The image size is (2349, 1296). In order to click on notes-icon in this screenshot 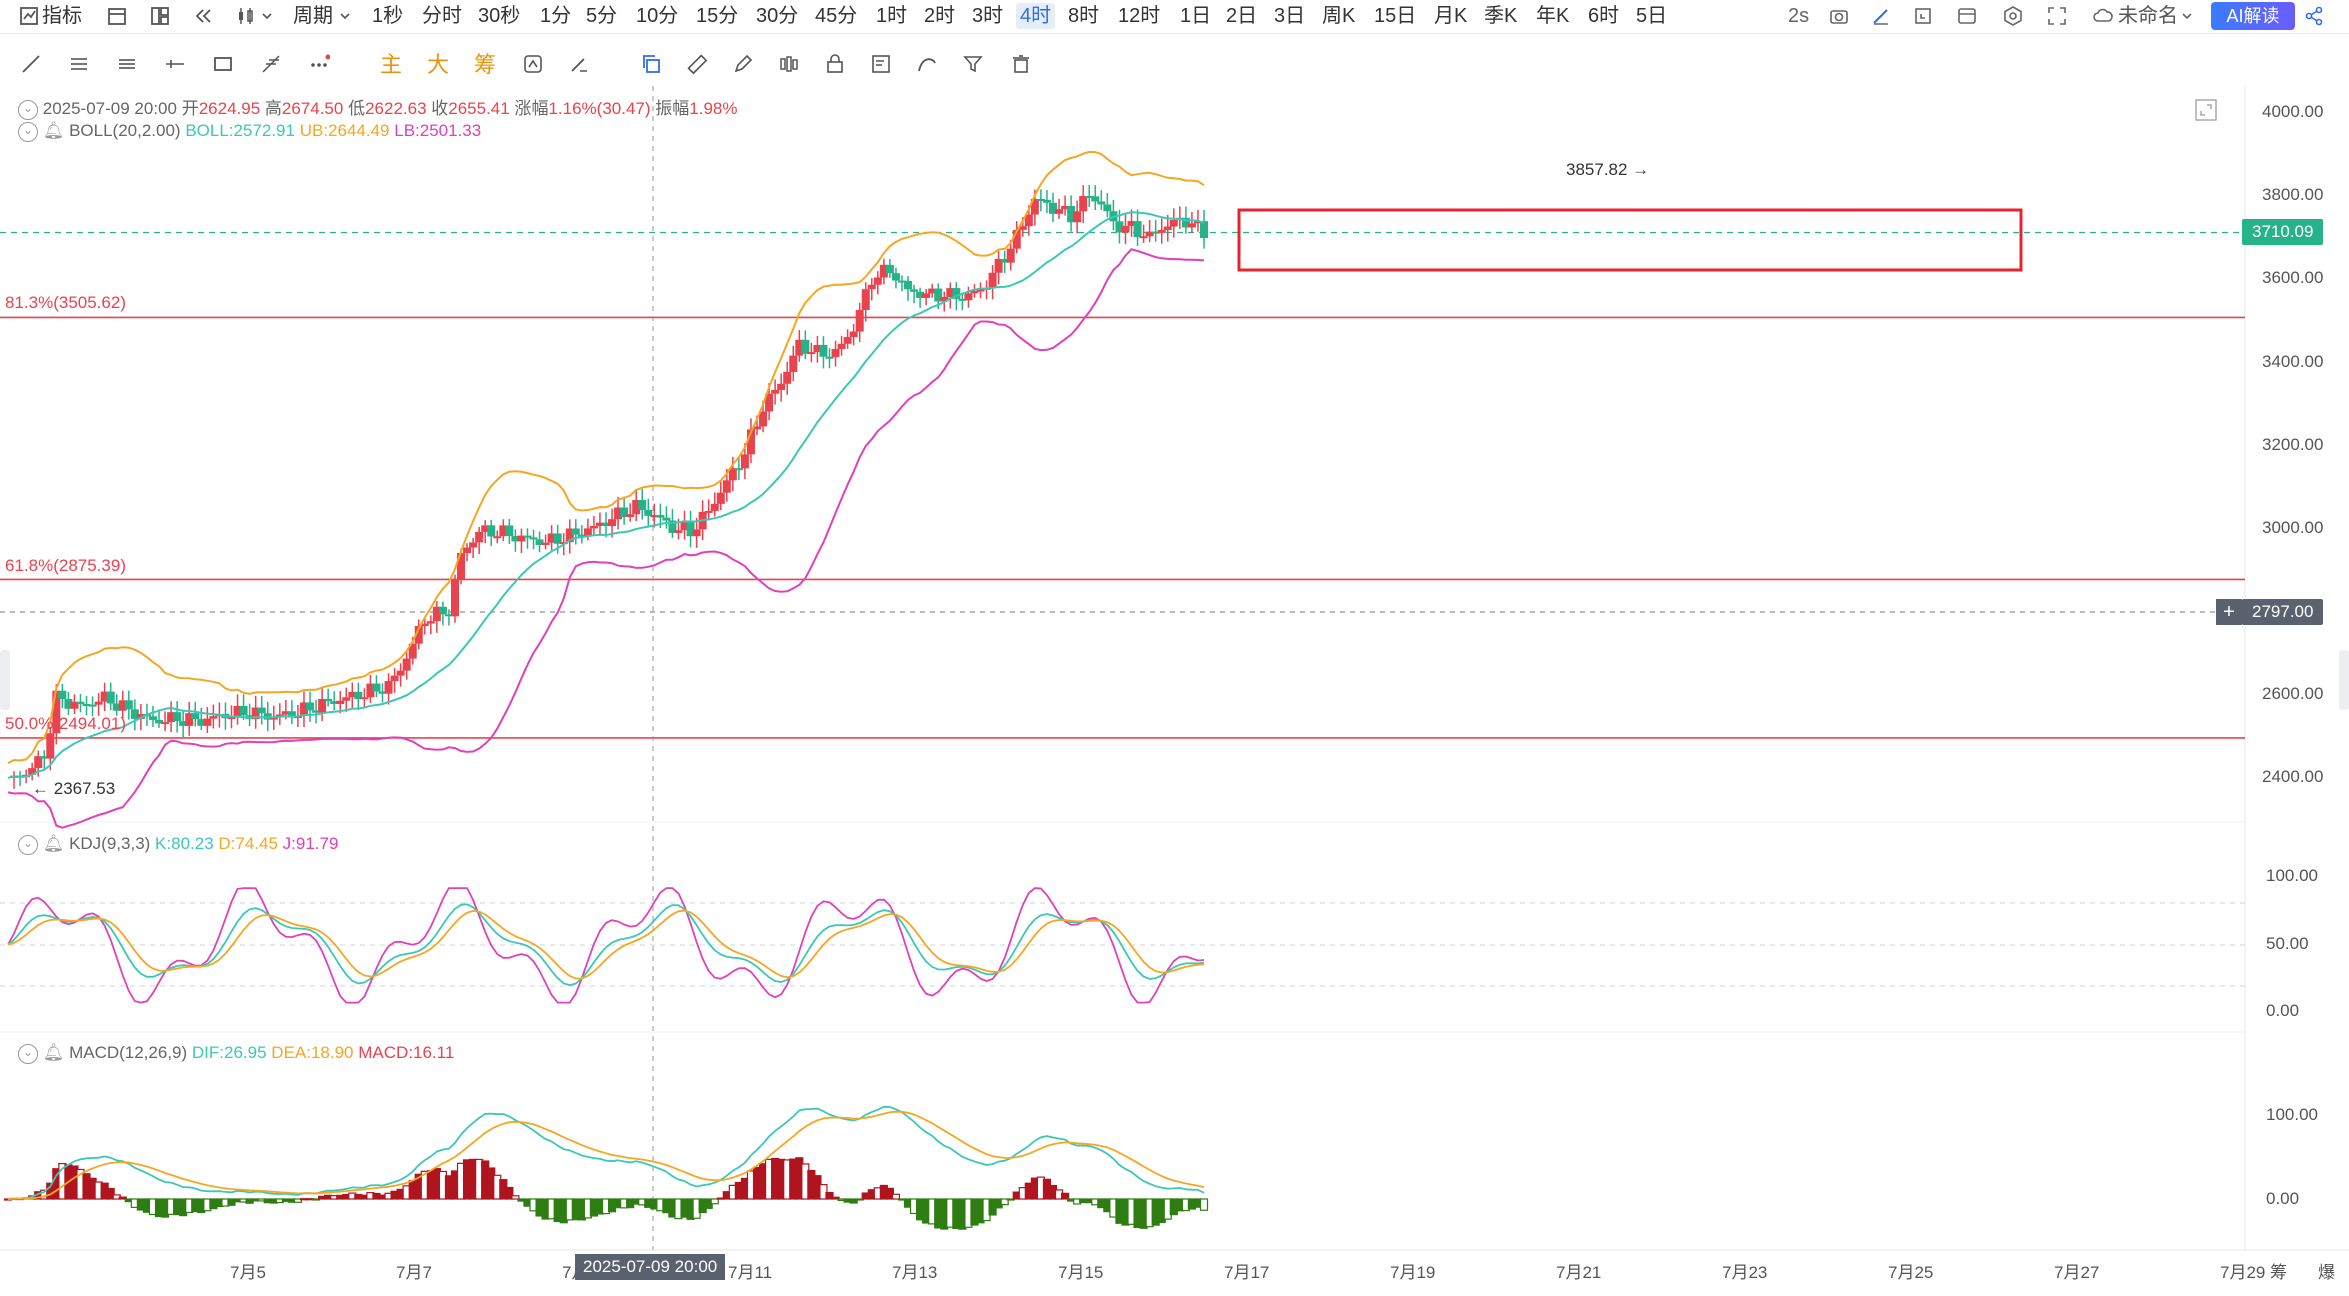, I will do `click(881, 64)`.